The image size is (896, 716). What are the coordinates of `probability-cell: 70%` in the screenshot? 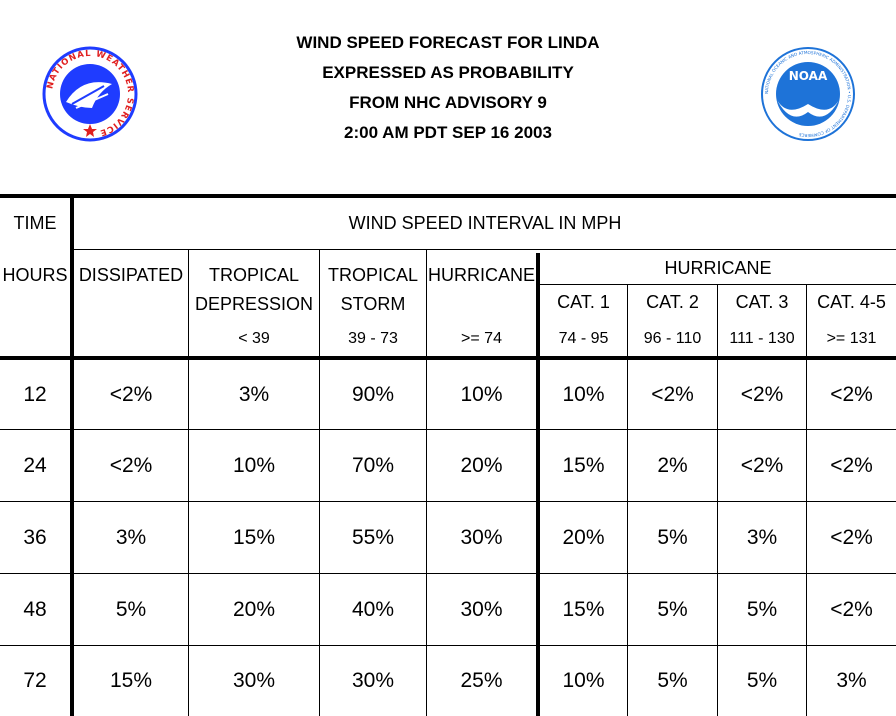 It's located at (373, 465).